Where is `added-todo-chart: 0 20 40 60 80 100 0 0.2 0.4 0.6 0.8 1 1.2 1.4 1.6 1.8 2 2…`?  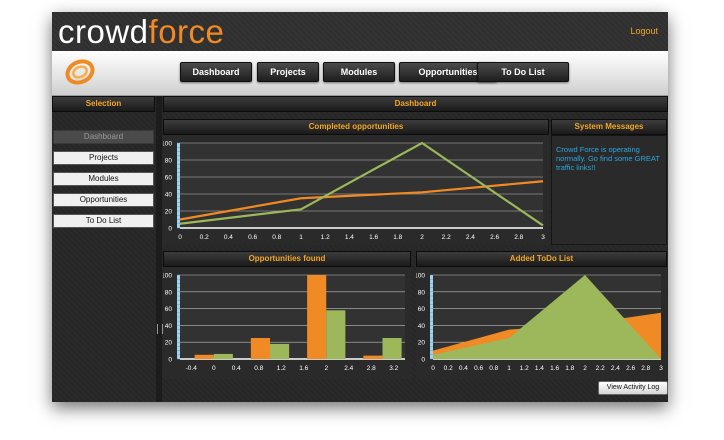 added-todo-chart: 0 20 40 60 80 100 0 0.2 0.4 0.6 0.8 1 1.2 1.4 1.6 1.8 2 2… is located at coordinates (541, 323).